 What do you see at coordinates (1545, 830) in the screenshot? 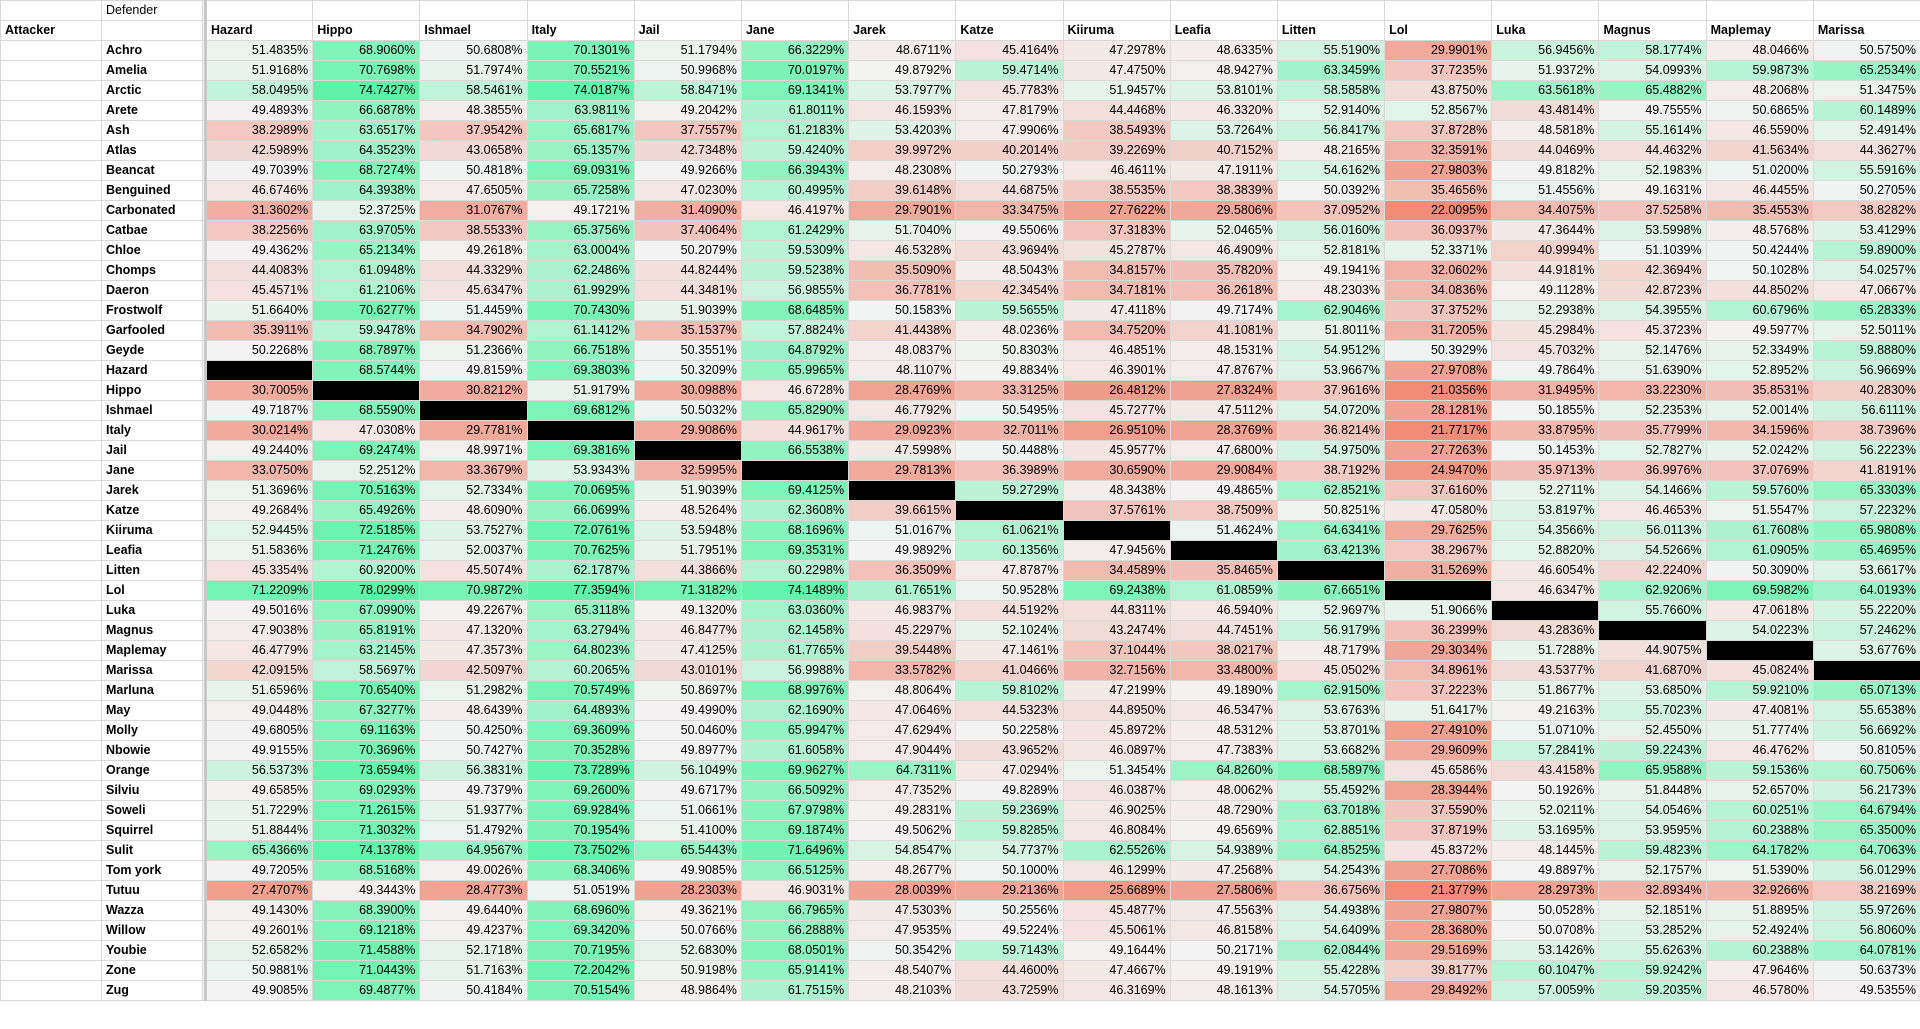
I see `winrate-cell: 53.1695%` at bounding box center [1545, 830].